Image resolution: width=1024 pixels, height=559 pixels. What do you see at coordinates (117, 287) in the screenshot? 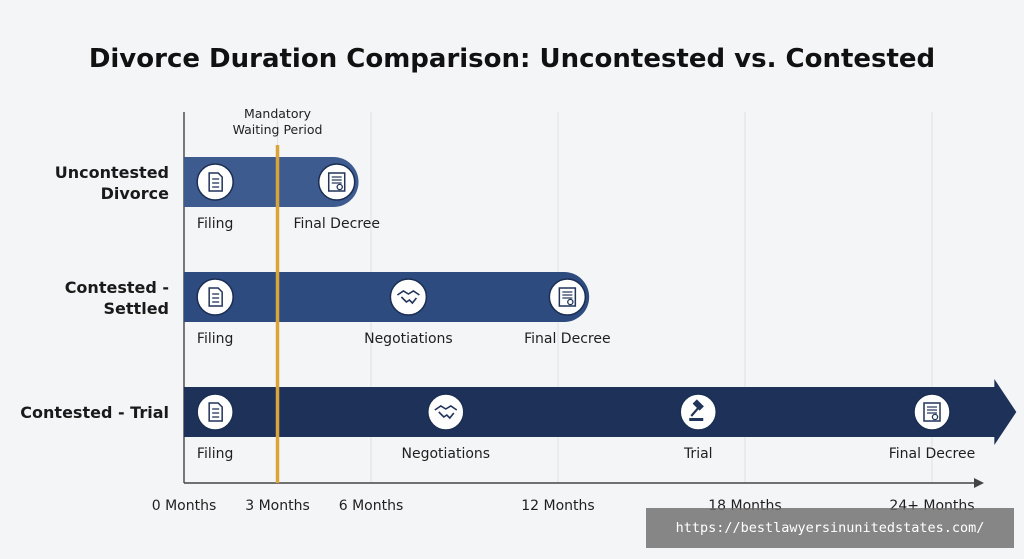
I see `row-label-line1: Contested -` at bounding box center [117, 287].